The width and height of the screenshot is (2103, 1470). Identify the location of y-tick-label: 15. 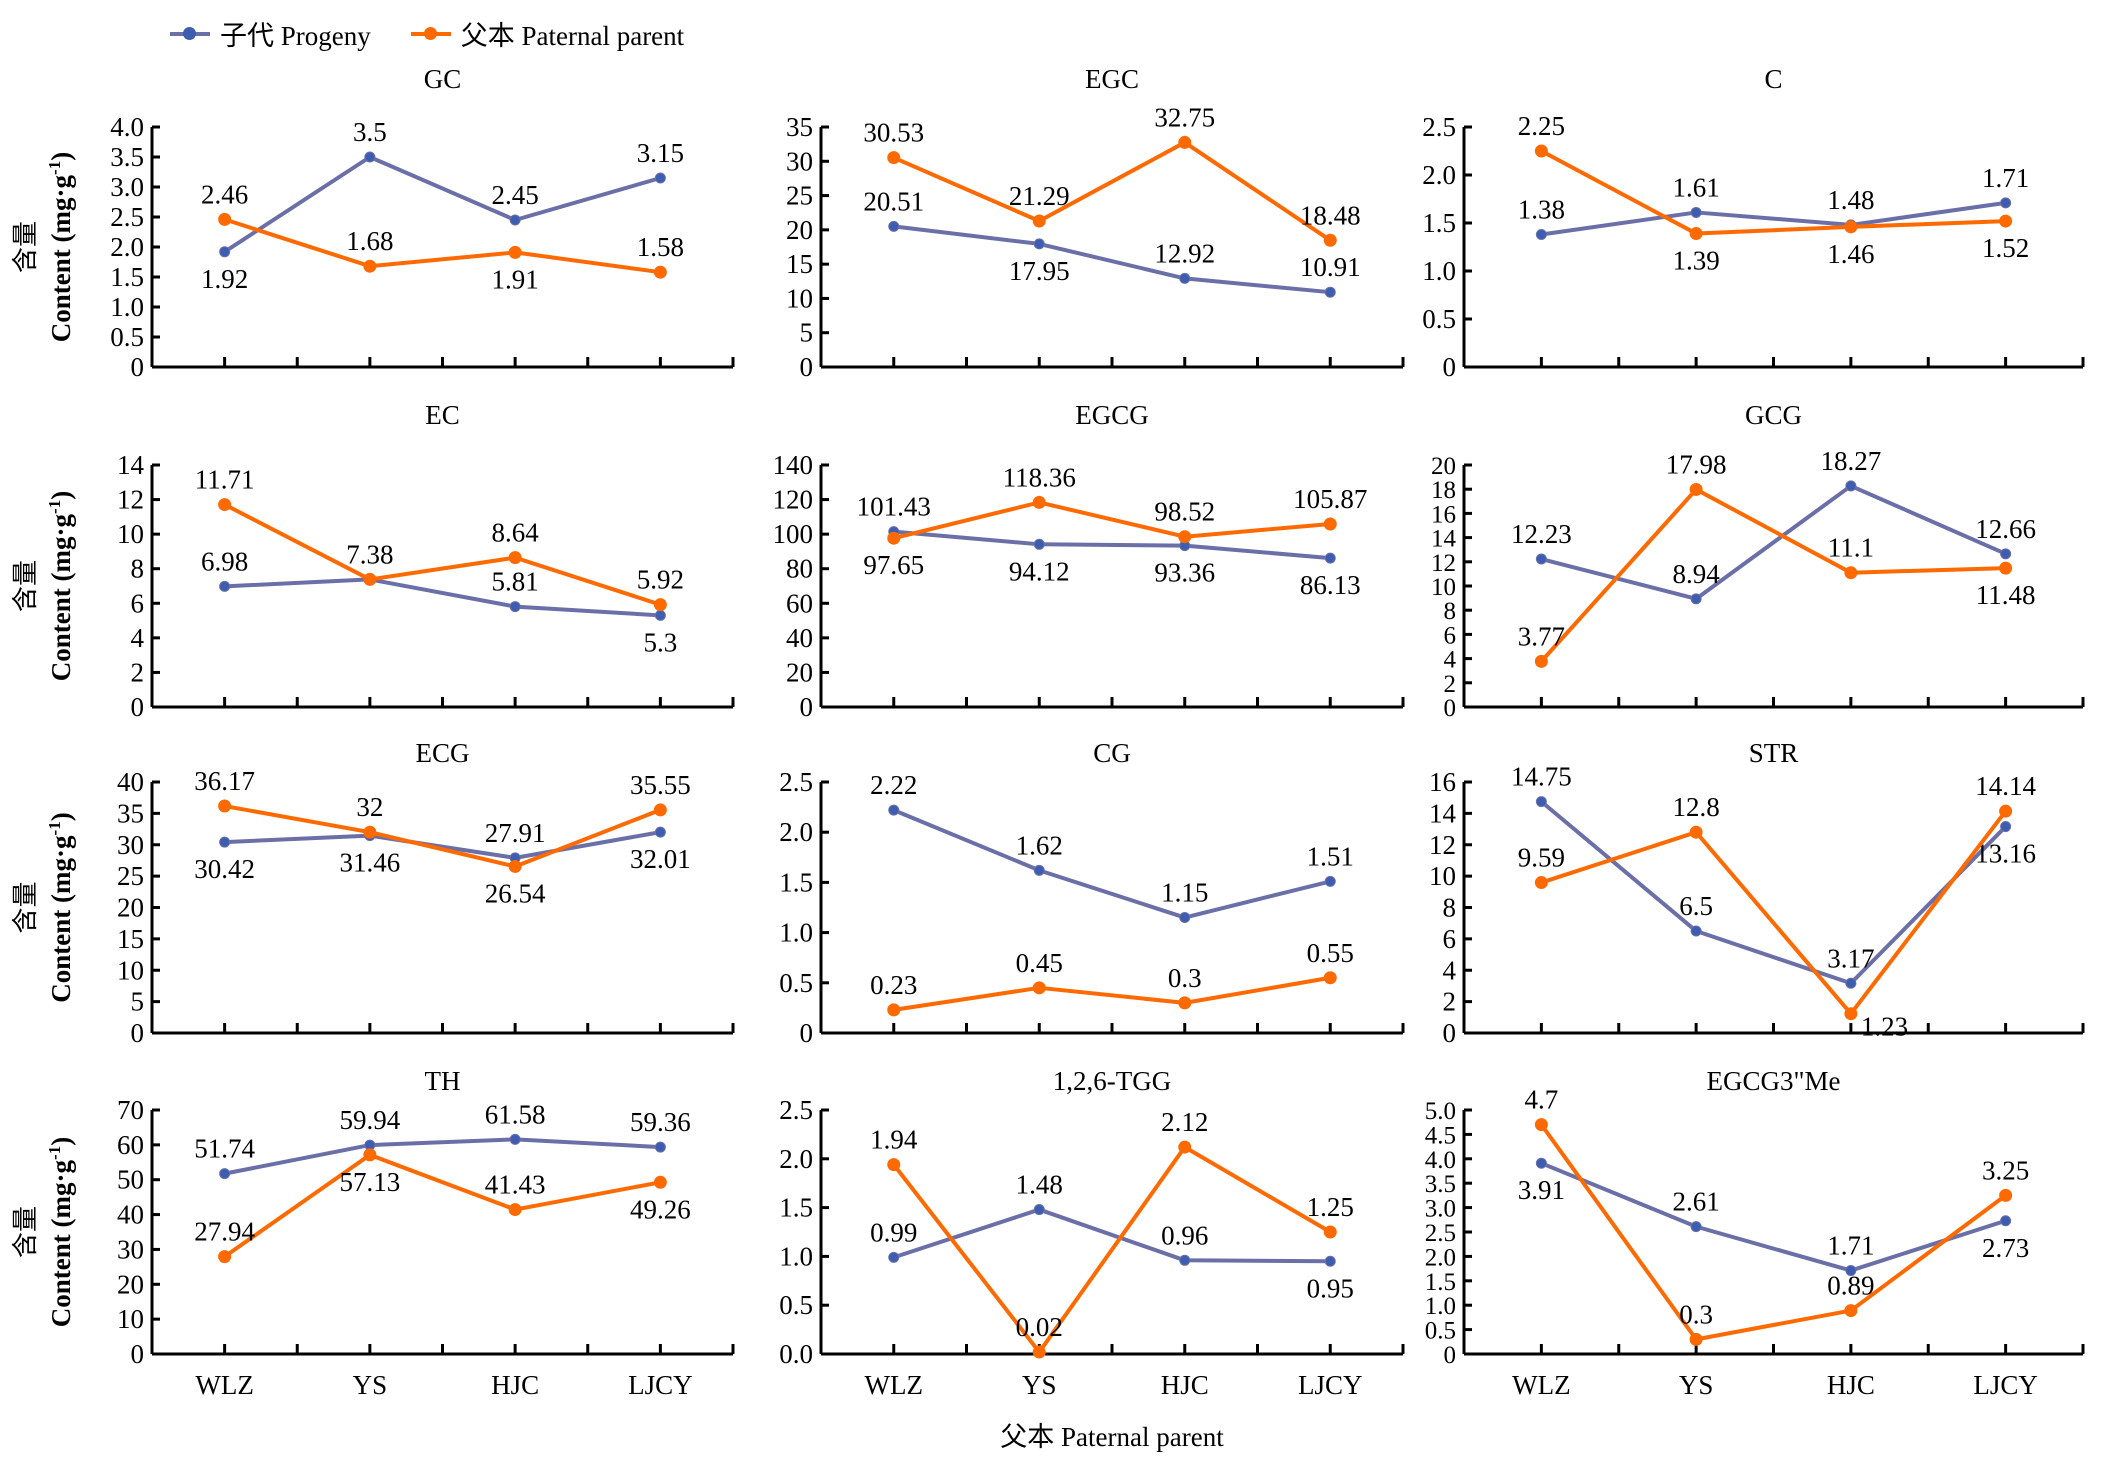
(799, 264).